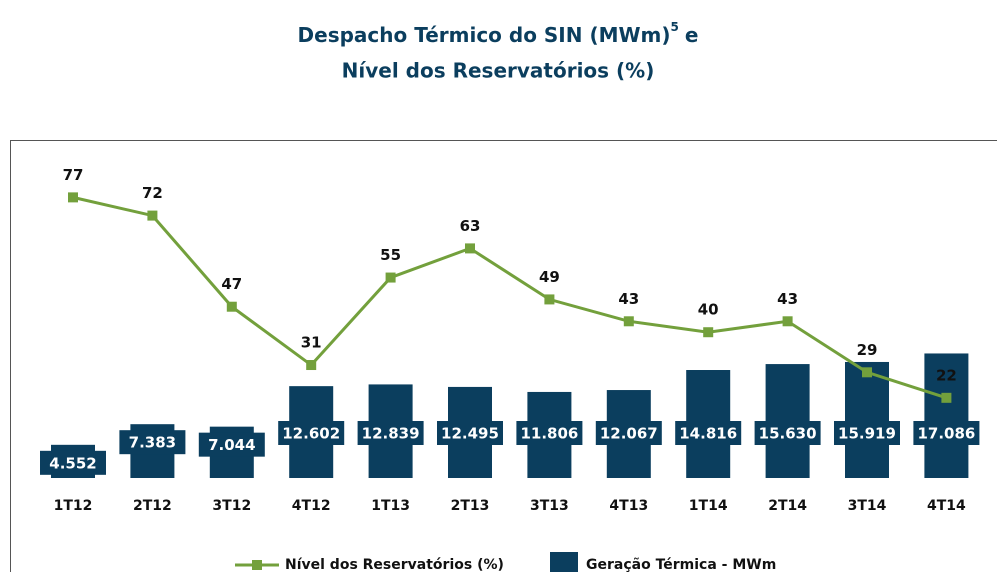 The width and height of the screenshot is (997, 576). What do you see at coordinates (867, 420) in the screenshot?
I see `bar` at bounding box center [867, 420].